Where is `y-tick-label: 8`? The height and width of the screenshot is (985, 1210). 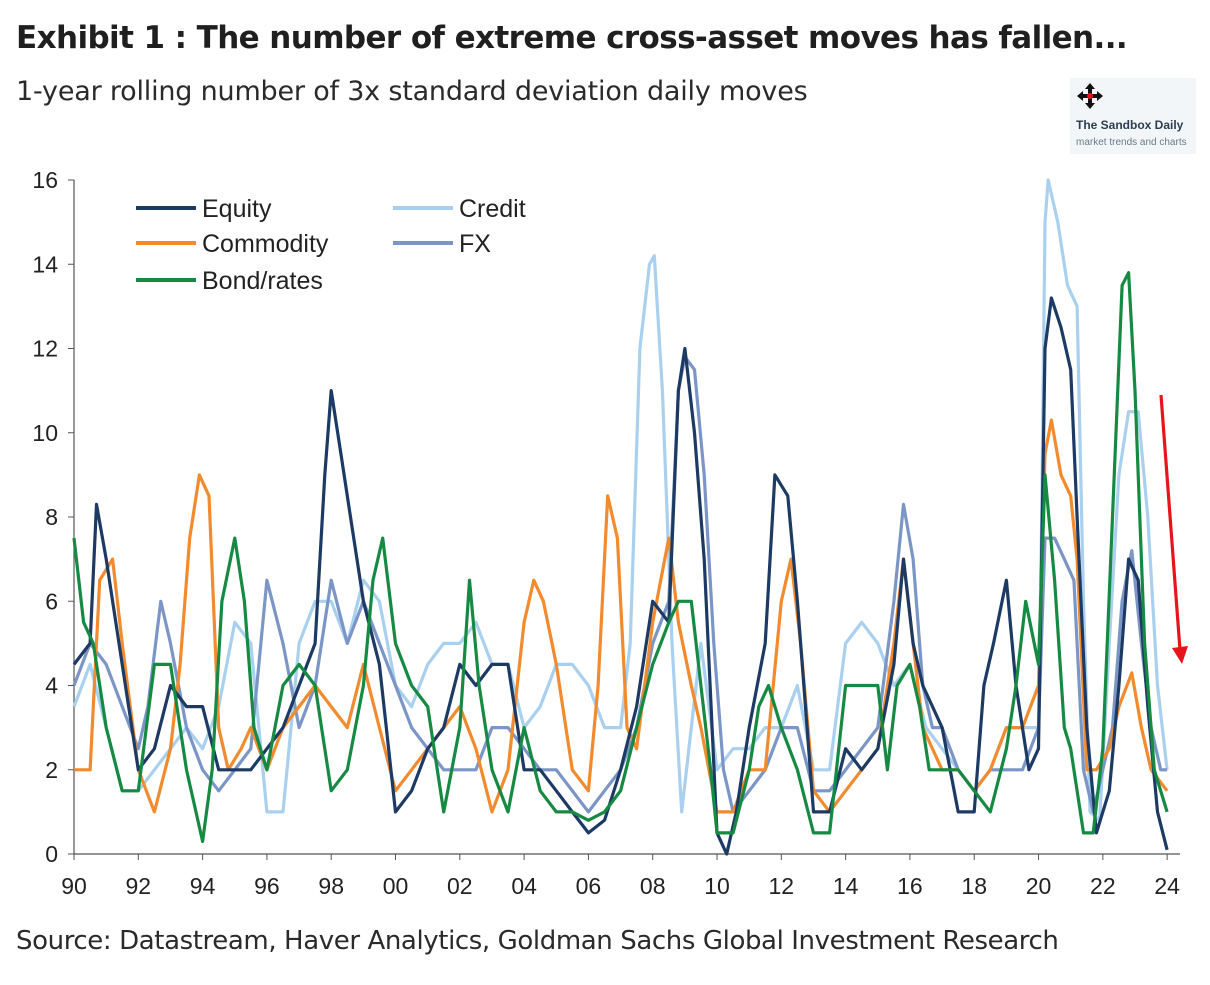 y-tick-label: 8 is located at coordinates (51, 517).